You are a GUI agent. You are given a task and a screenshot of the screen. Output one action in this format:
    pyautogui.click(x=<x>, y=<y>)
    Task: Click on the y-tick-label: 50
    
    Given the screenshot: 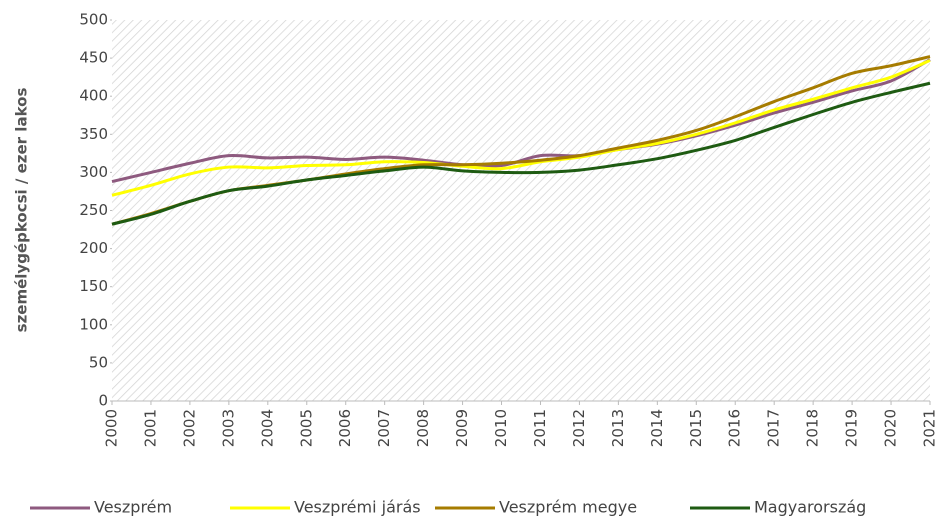 What is the action you would take?
    pyautogui.click(x=98, y=362)
    